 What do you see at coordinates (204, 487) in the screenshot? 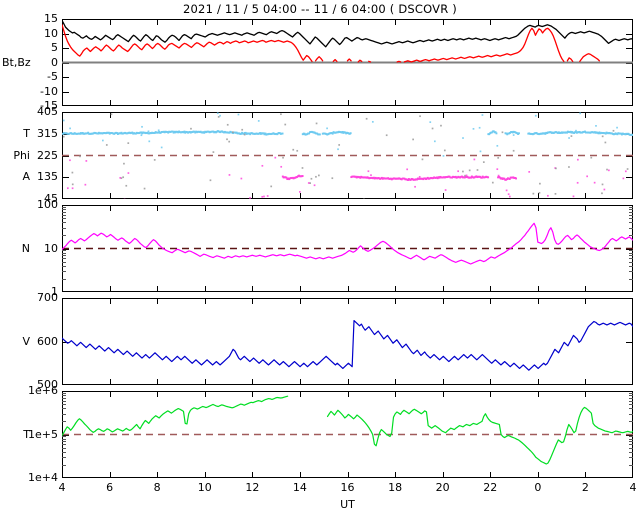
I see `xtick-label-3: 10` at bounding box center [204, 487].